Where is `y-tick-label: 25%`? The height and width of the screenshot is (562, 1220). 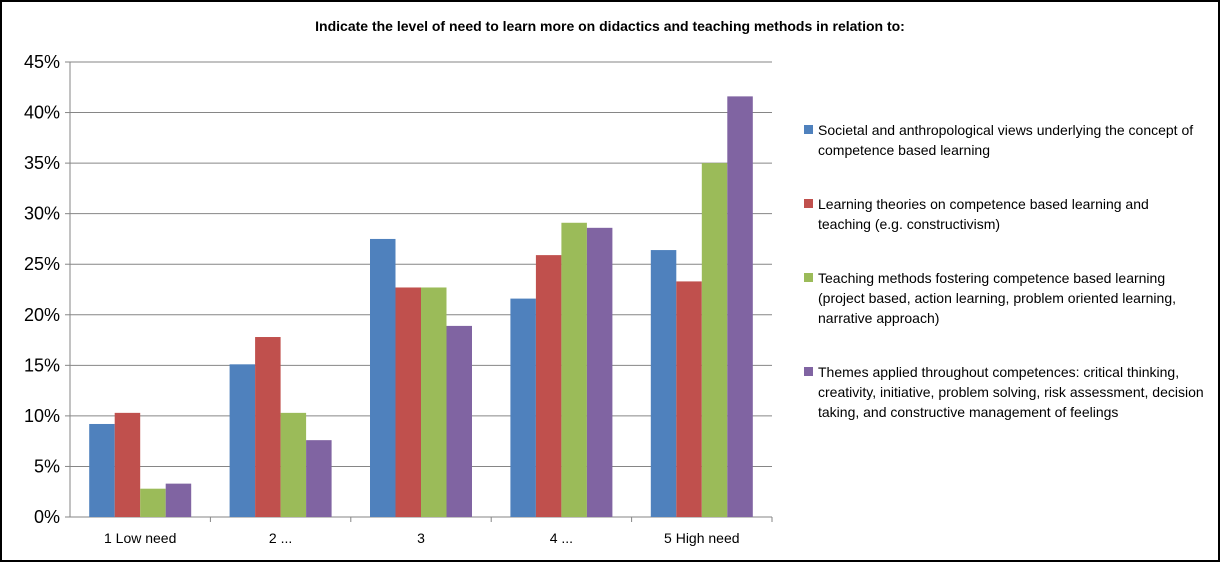
y-tick-label: 25% is located at coordinates (42, 264).